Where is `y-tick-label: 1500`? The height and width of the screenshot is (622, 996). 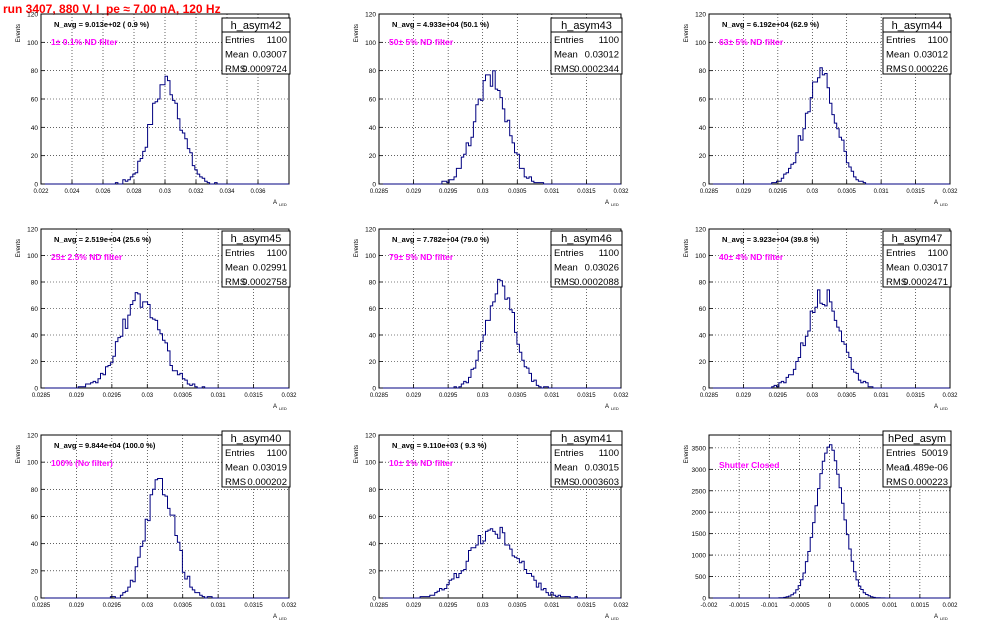
y-tick-label: 1500 is located at coordinates (699, 534).